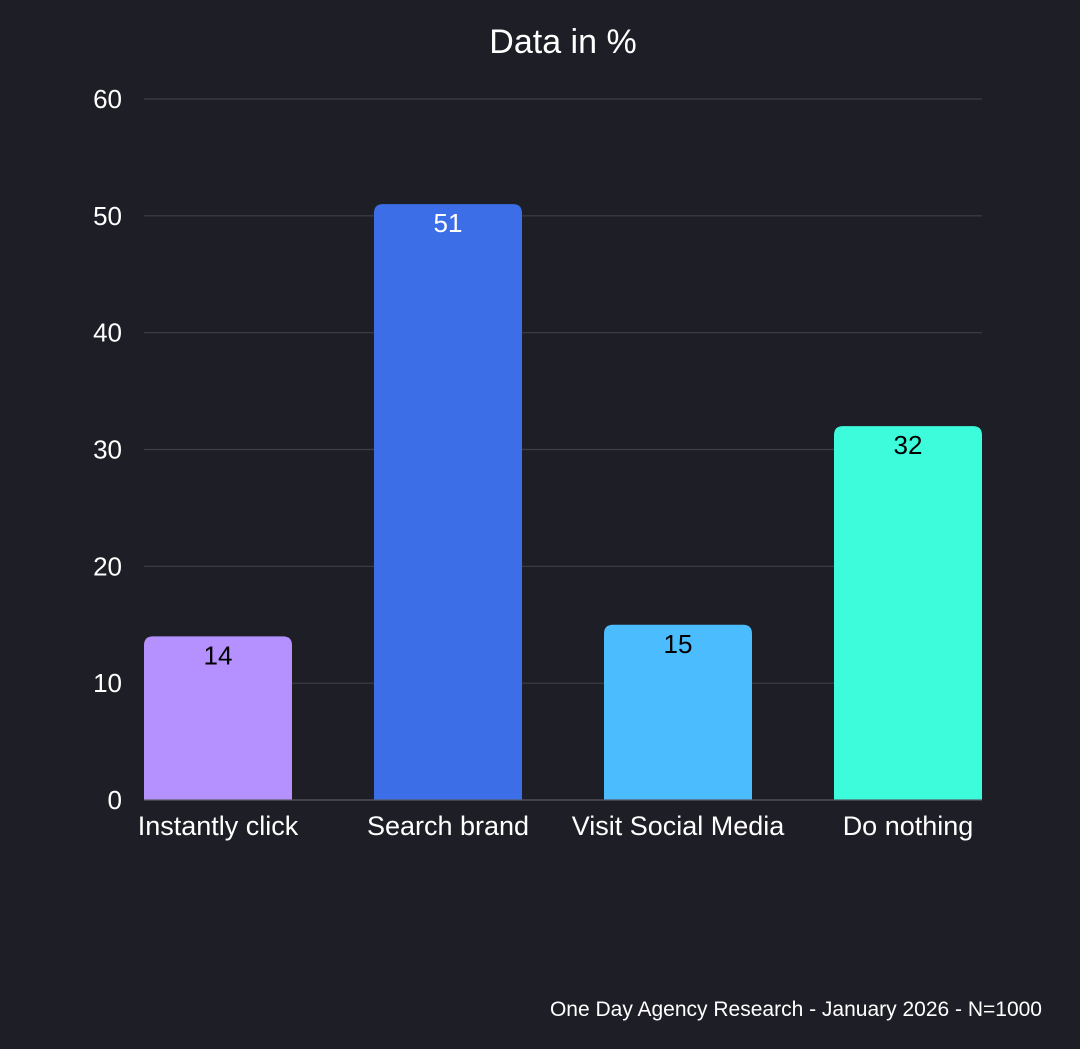 This screenshot has width=1080, height=1049. What do you see at coordinates (218, 826) in the screenshot?
I see `x-category-label: Instantly click` at bounding box center [218, 826].